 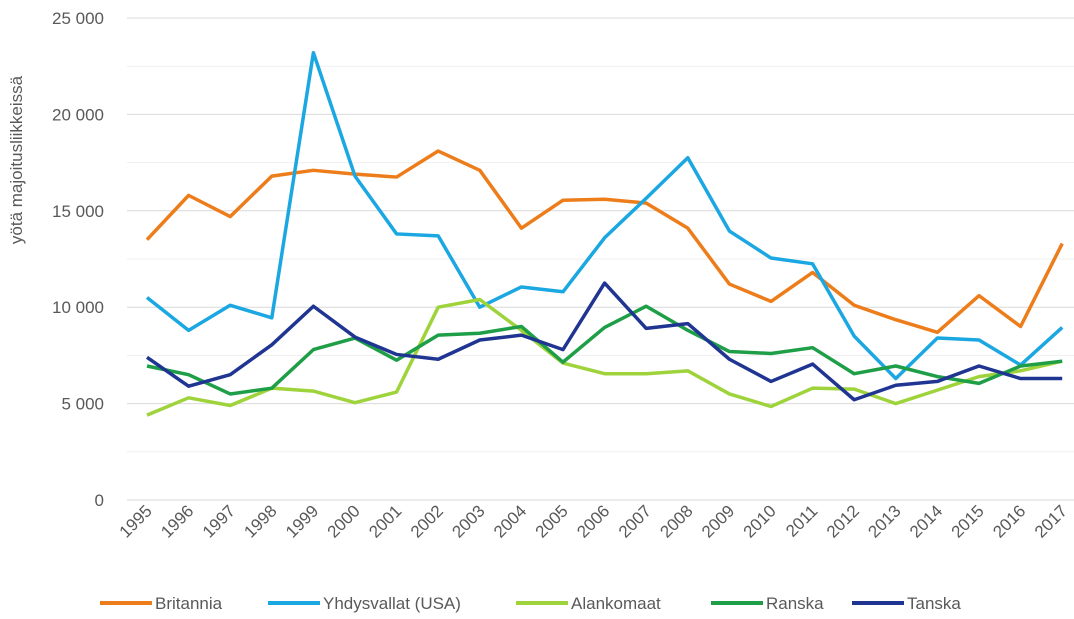 I want to click on x-tick-label: 2005, so click(x=552, y=521).